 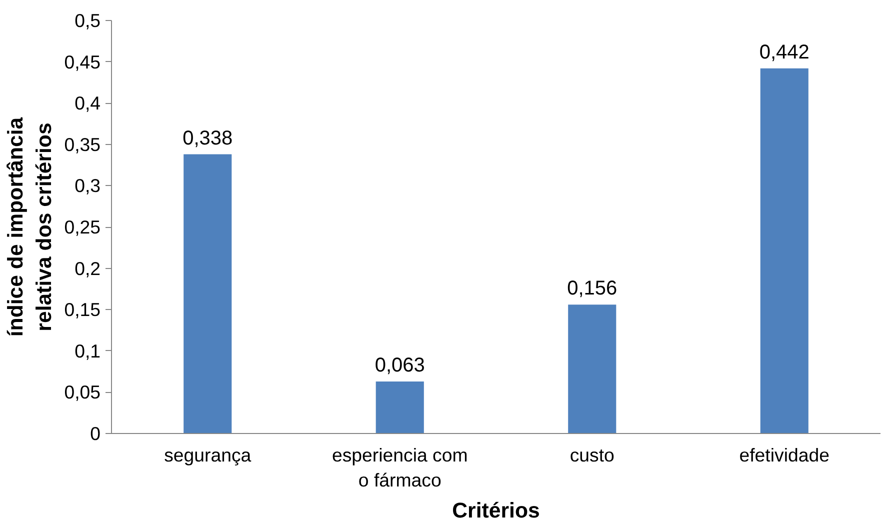 I want to click on y-tick-label: 0,3, so click(x=87, y=185).